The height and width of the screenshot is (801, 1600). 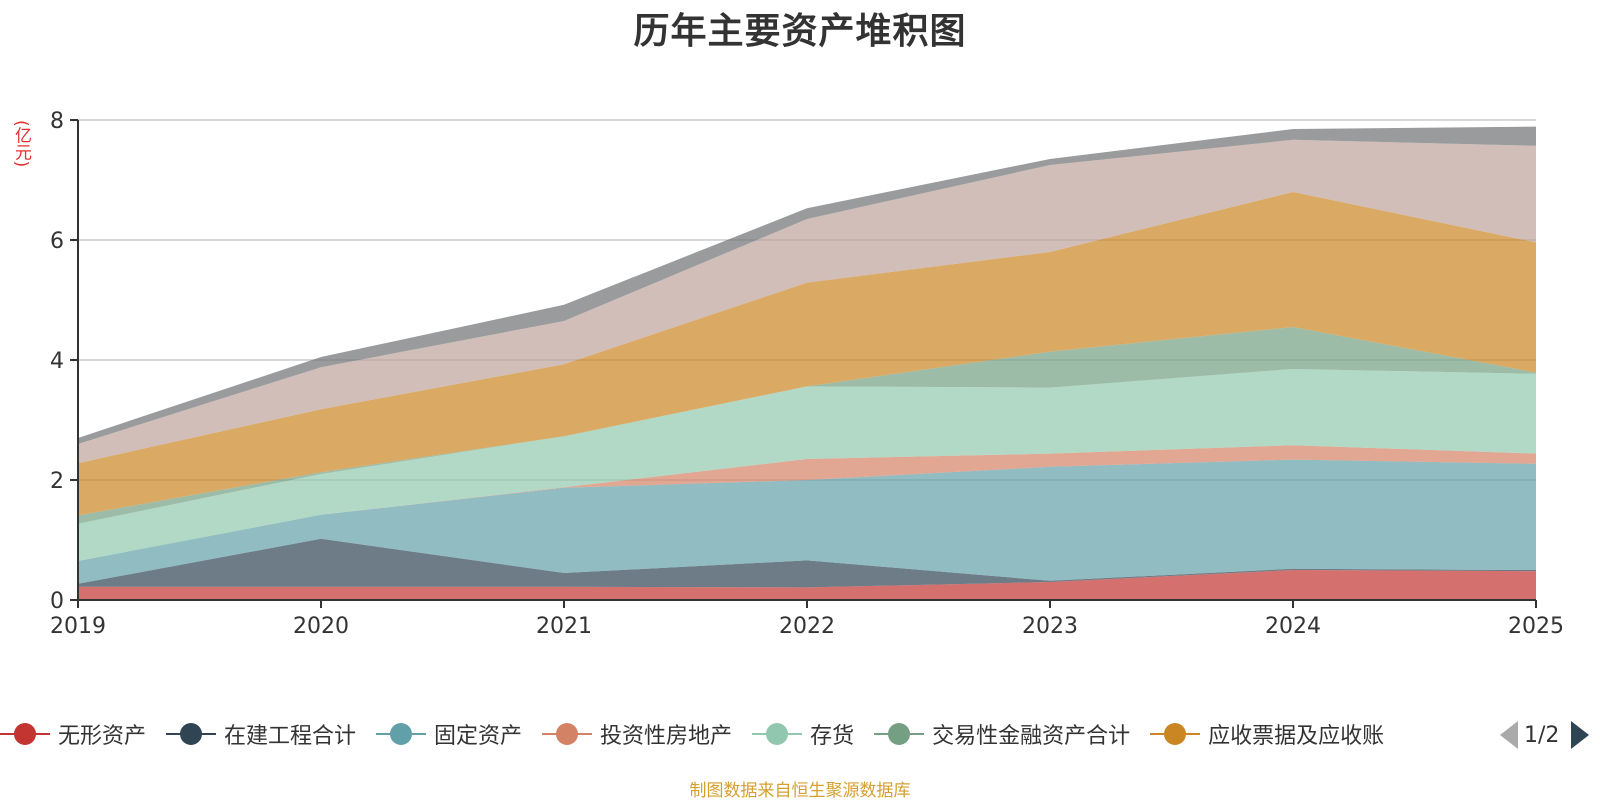 What do you see at coordinates (57, 121) in the screenshot?
I see `y-tick-label: 8` at bounding box center [57, 121].